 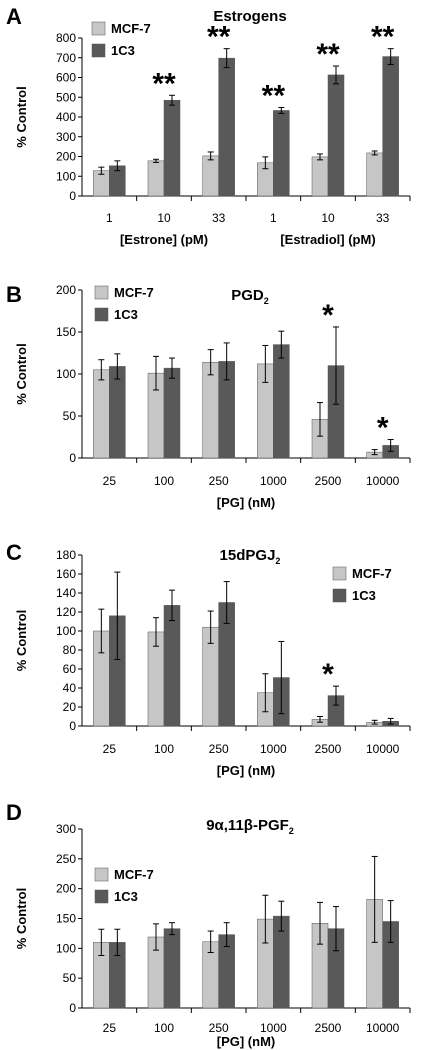 What do you see at coordinates (327, 239) in the screenshot?
I see `x-axis-group-label: [Estradiol] (pM)` at bounding box center [327, 239].